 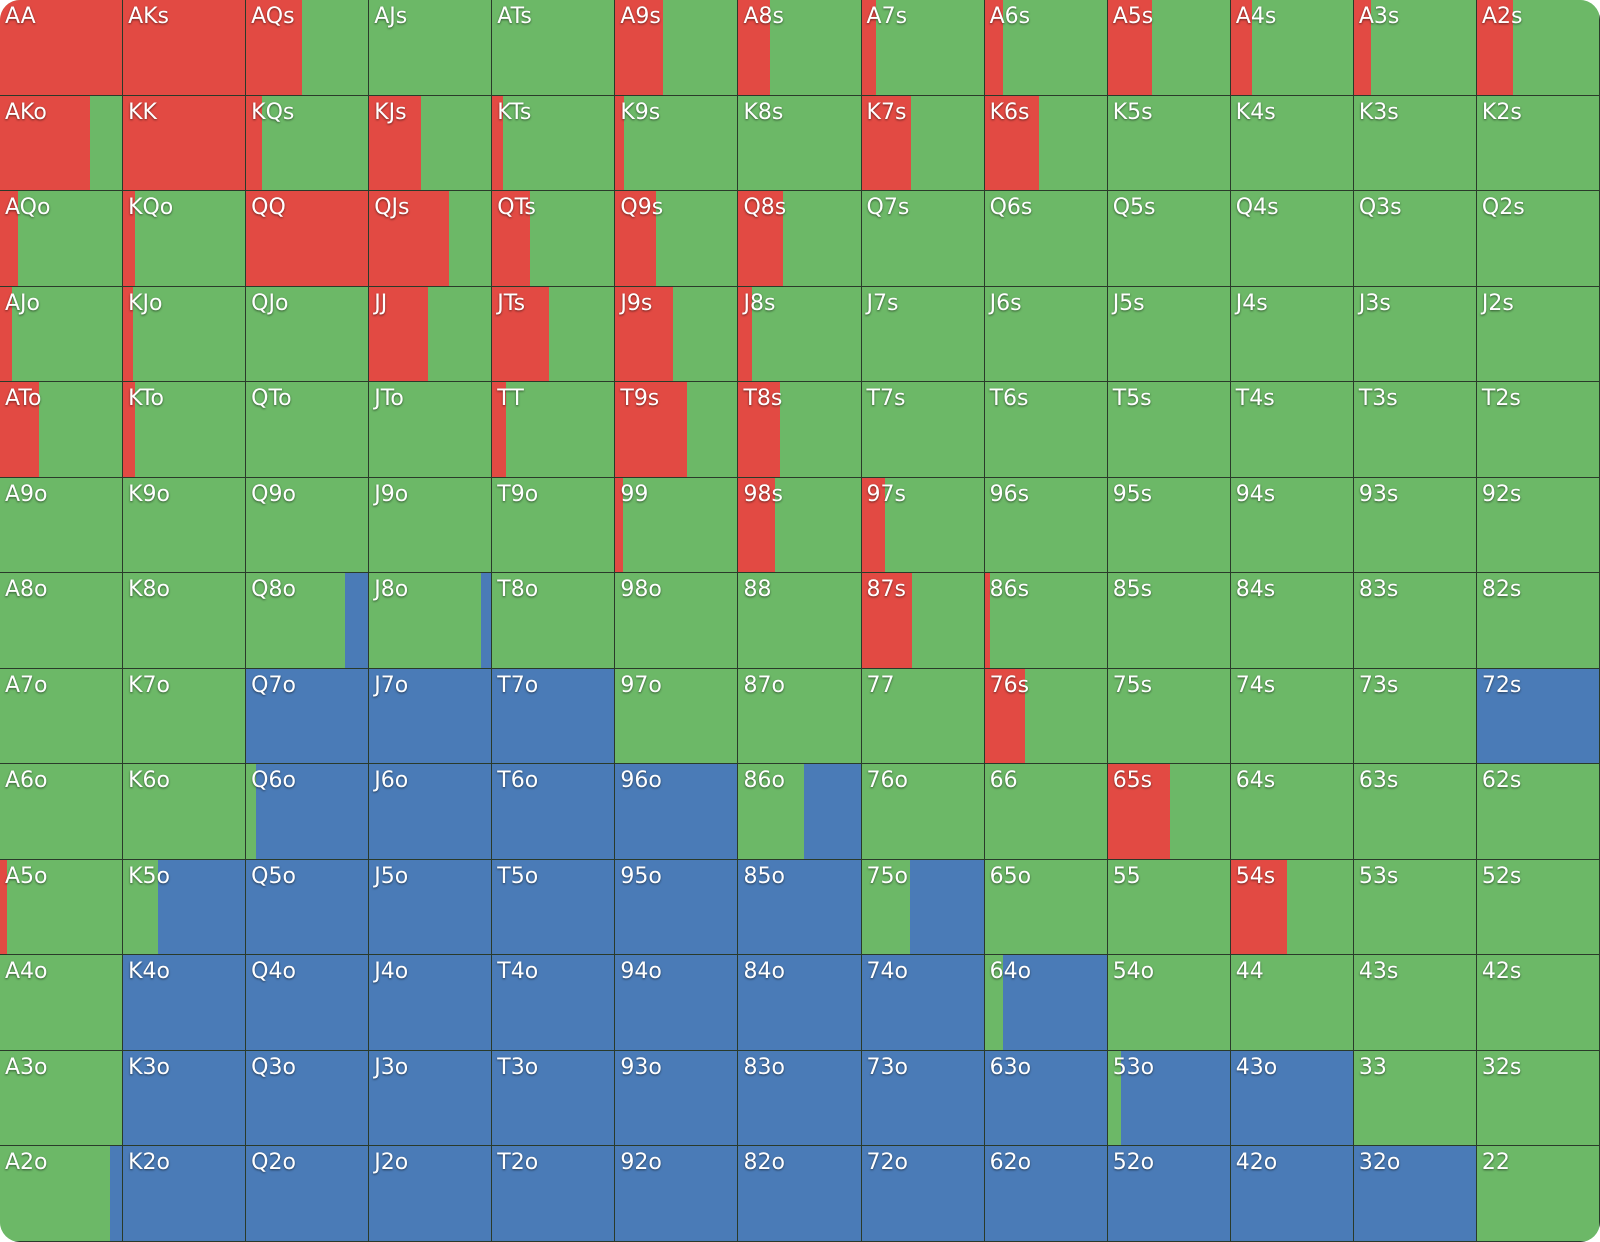 What do you see at coordinates (1169, 716) in the screenshot?
I see `hand-cell: 75s` at bounding box center [1169, 716].